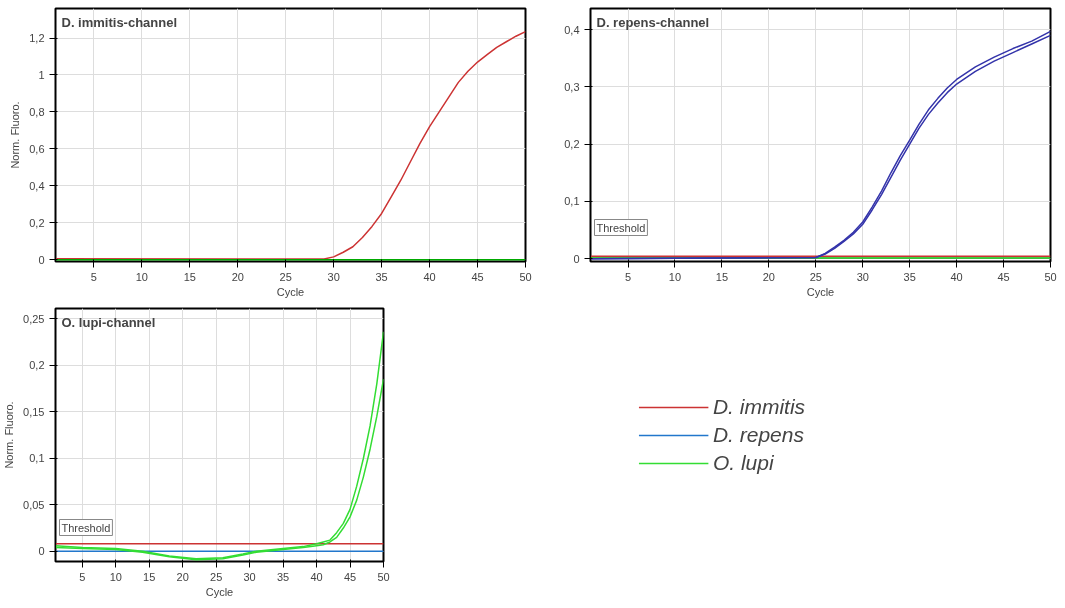 This screenshot has width=1065, height=608. What do you see at coordinates (41, 74) in the screenshot?
I see `y-tick-label: 1` at bounding box center [41, 74].